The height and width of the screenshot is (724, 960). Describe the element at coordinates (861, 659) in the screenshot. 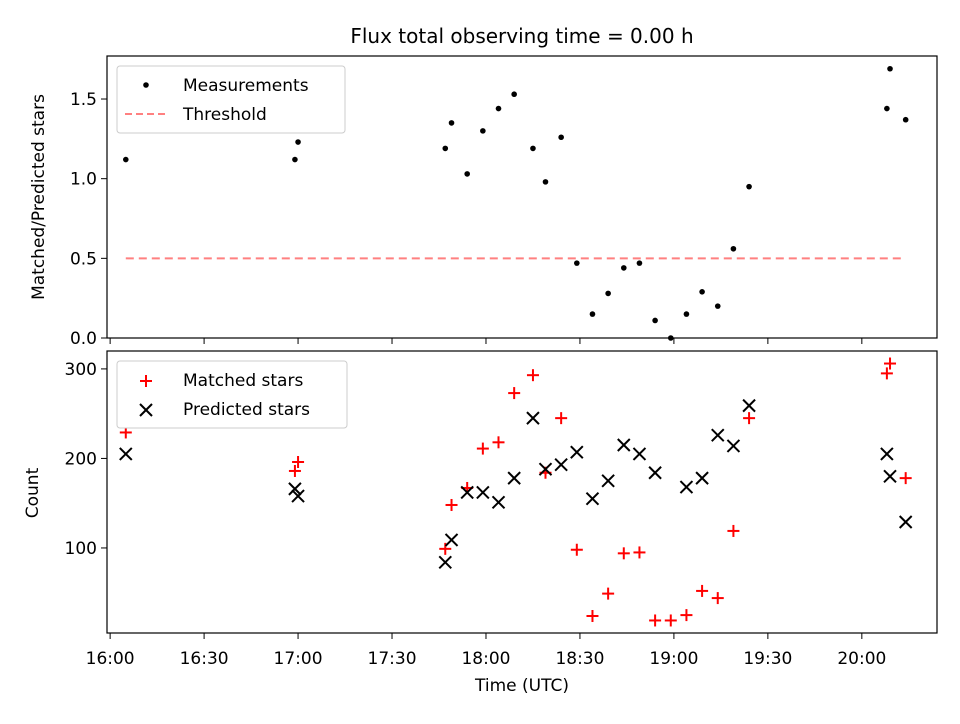

I see `x-tick-label: 20:00` at that location.